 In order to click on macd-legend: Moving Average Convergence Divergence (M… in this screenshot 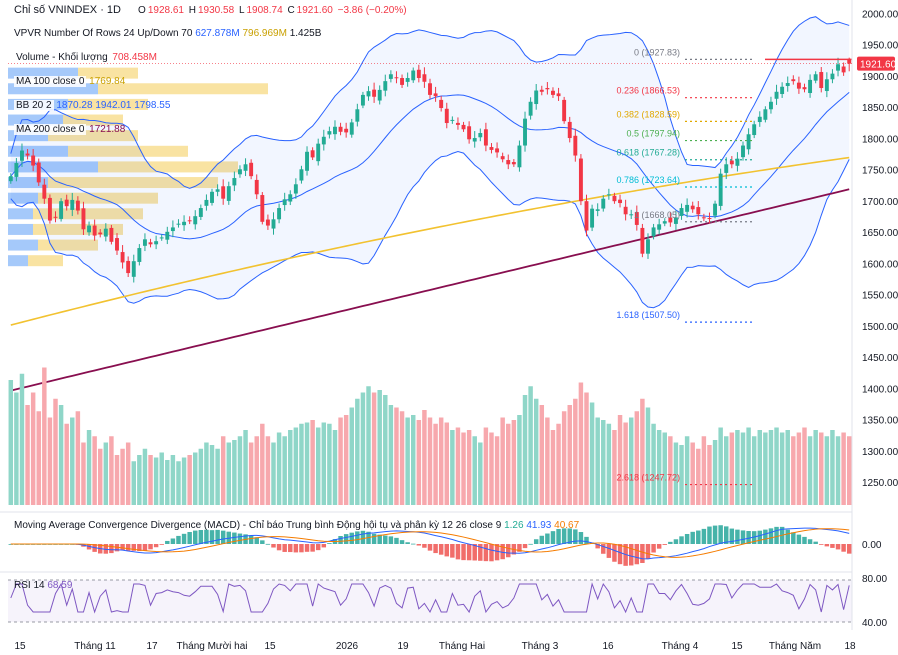, I will do `click(296, 525)`.